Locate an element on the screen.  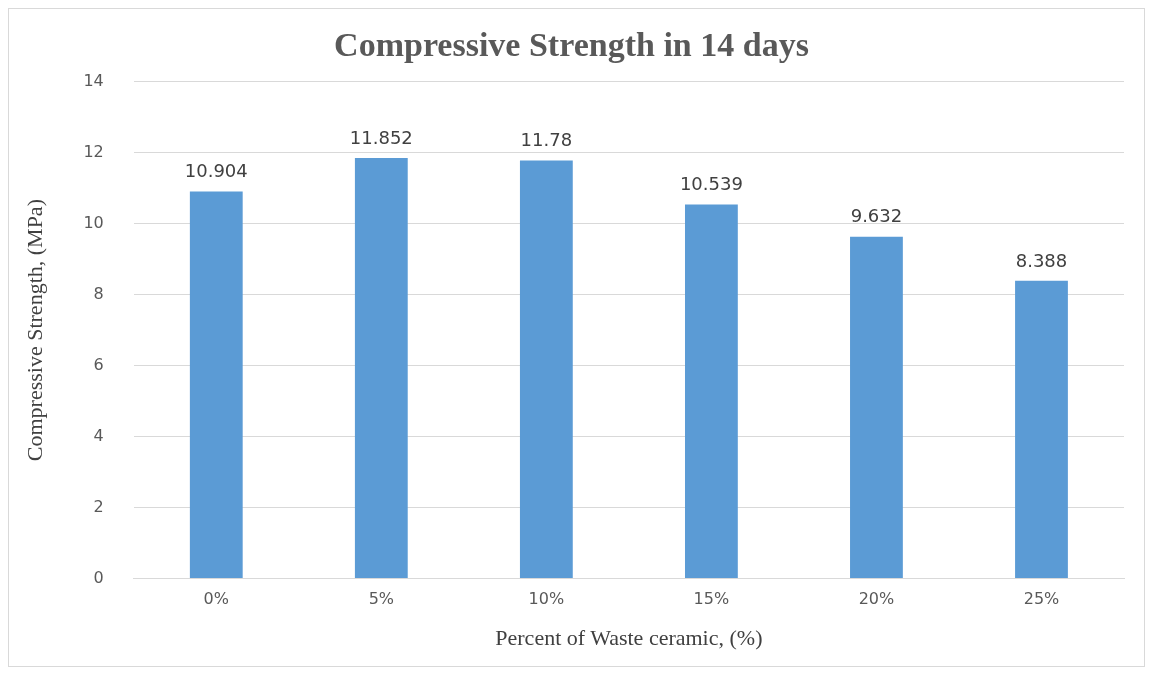
data-label: 10.904 is located at coordinates (216, 171).